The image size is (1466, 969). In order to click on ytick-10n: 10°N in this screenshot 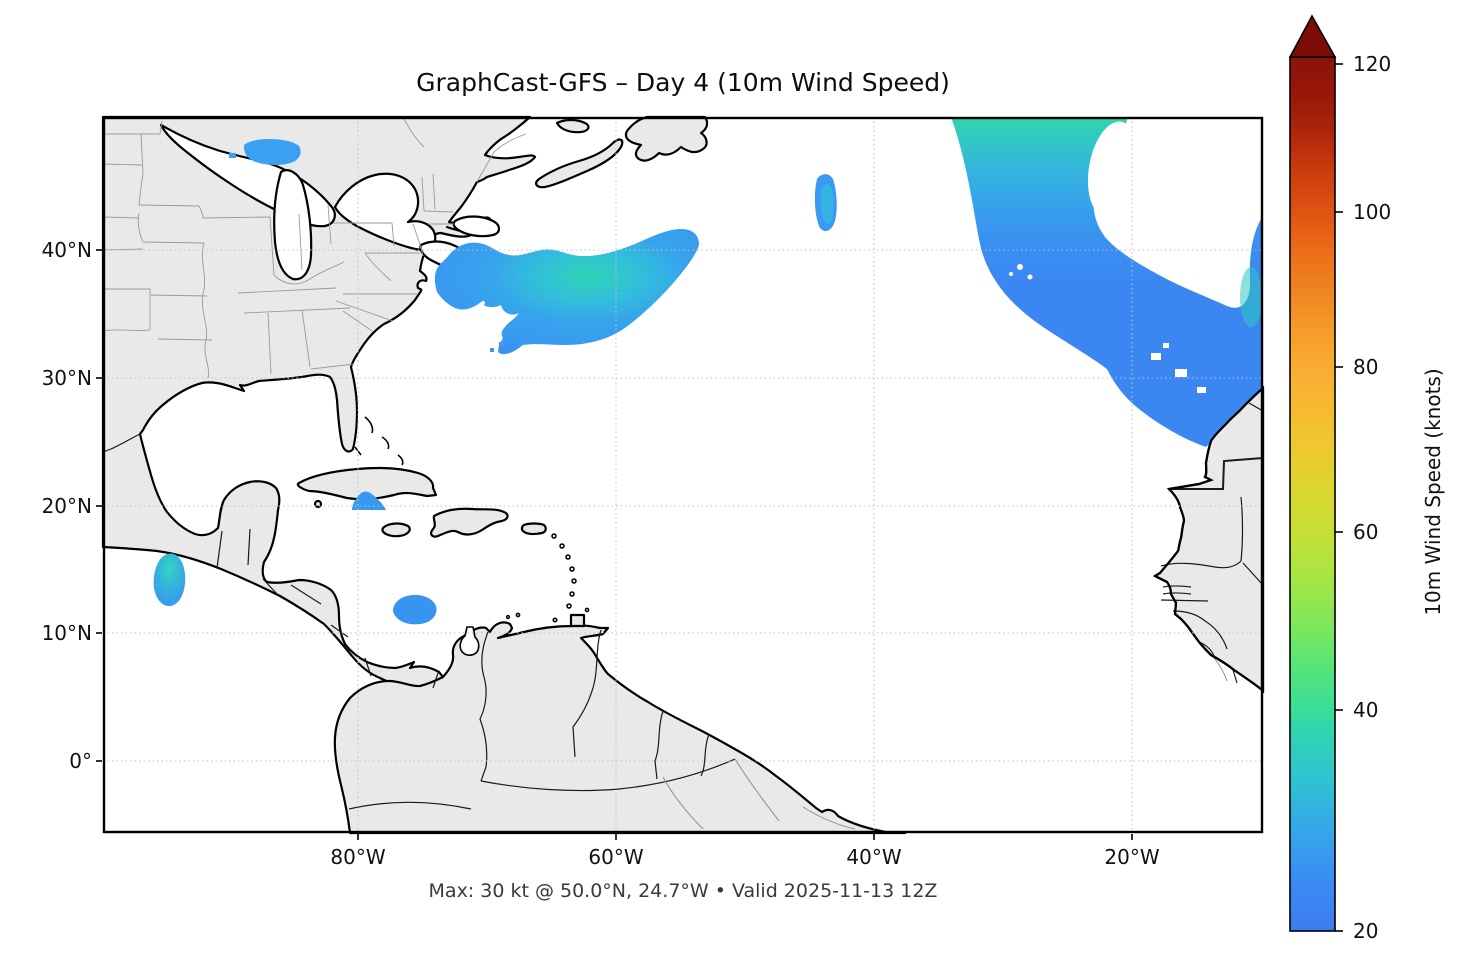, I will do `click(66, 633)`.